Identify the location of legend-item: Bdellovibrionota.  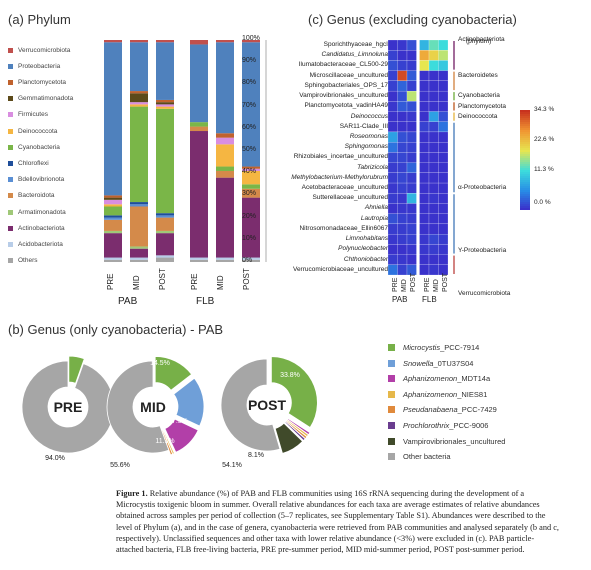
(36, 180).